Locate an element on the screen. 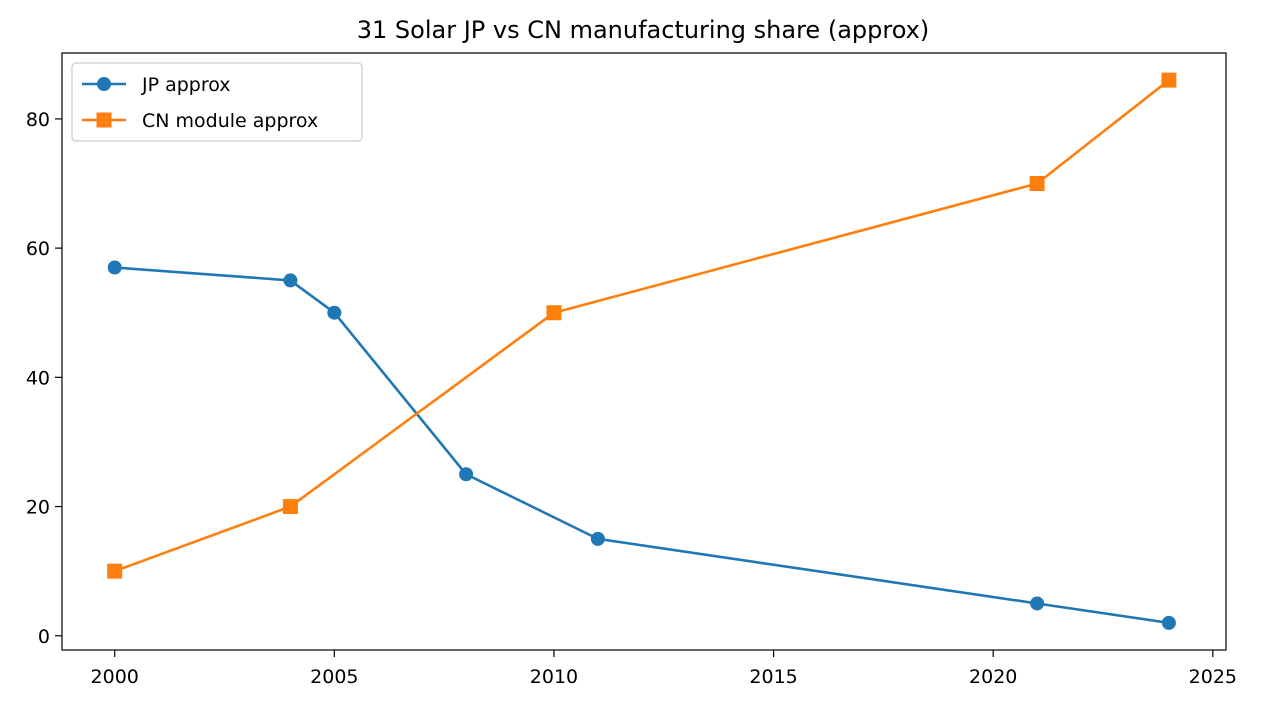  x-tick-label: 2025 is located at coordinates (1213, 677).